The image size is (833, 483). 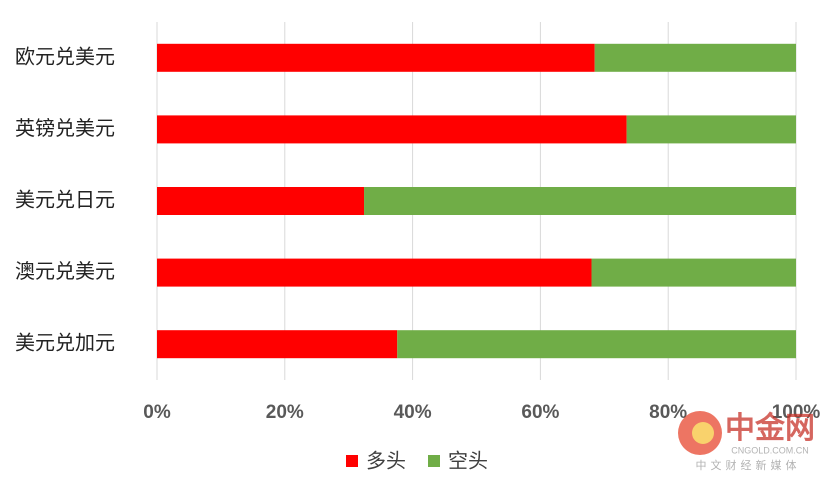 I want to click on watermark: 中金网 CNGOLD.COM.CN 中文财经新媒体, so click(x=746, y=441).